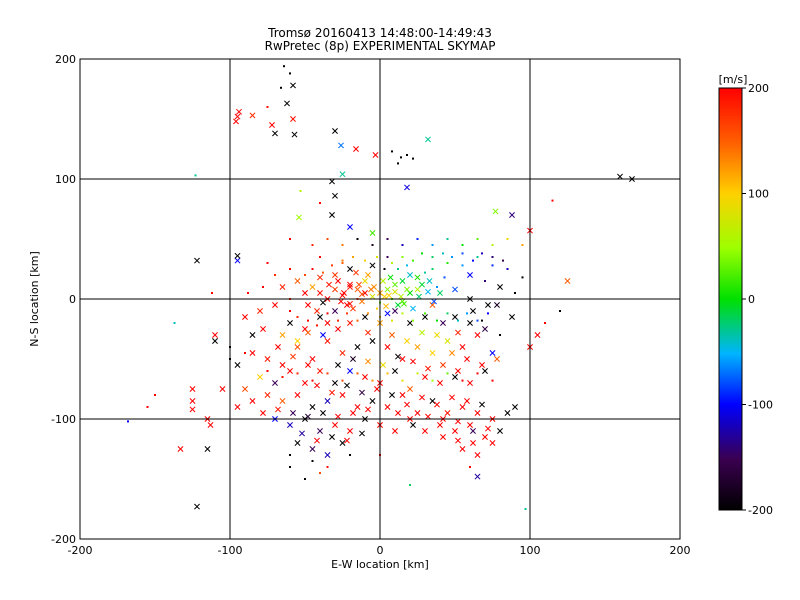 Image resolution: width=800 pixels, height=600 pixels. Describe the element at coordinates (530, 550) in the screenshot. I see `x-tick-label: 100` at that location.